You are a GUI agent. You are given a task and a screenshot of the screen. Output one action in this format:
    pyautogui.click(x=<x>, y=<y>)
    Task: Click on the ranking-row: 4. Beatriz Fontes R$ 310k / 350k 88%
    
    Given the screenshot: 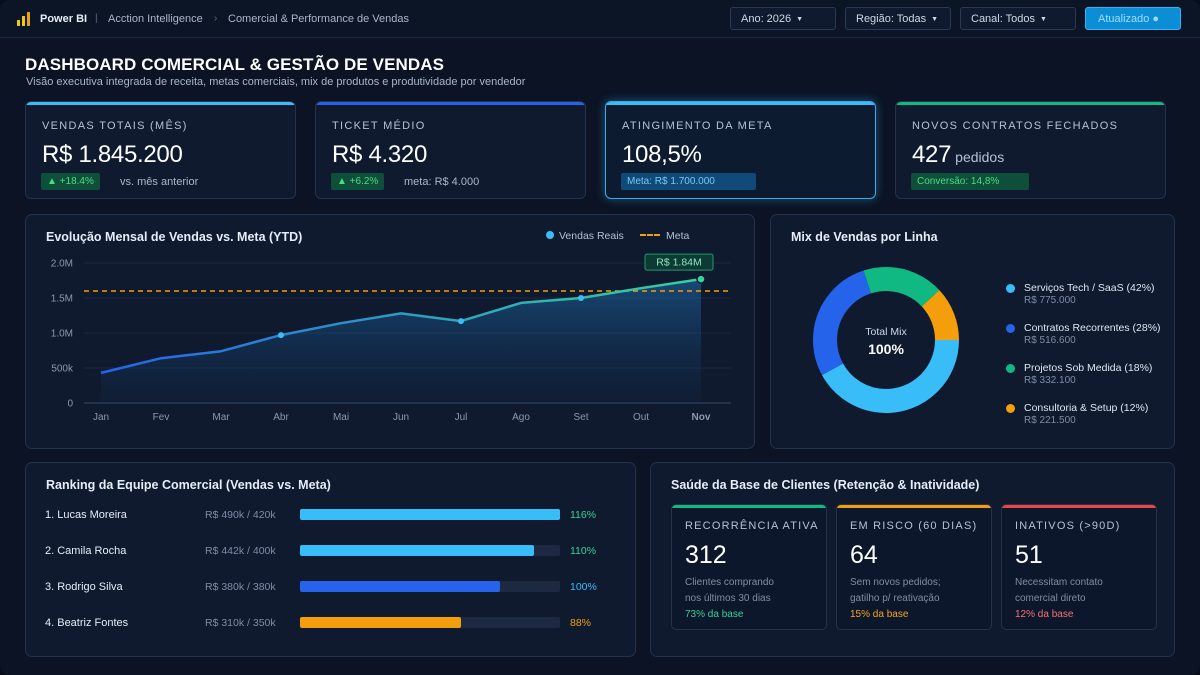 What is the action you would take?
    pyautogui.click(x=330, y=623)
    